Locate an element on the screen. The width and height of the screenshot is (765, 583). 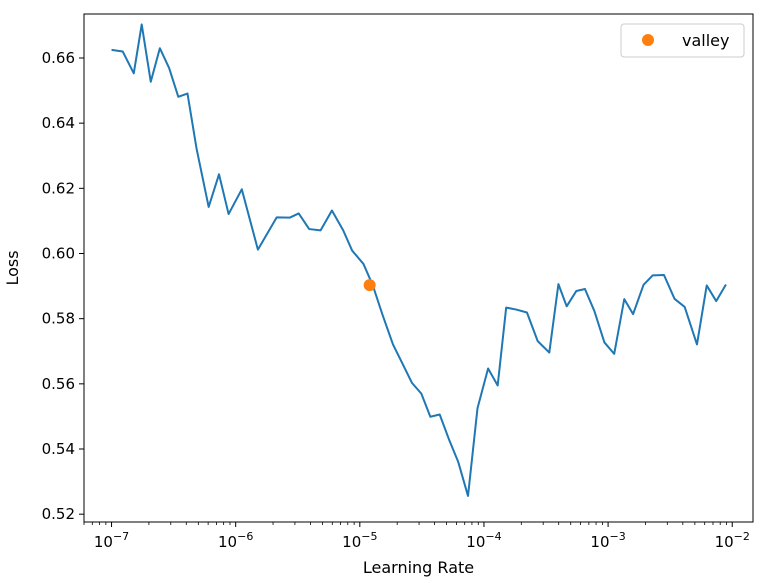
y-tick-label: 0.52 is located at coordinates (58, 514).